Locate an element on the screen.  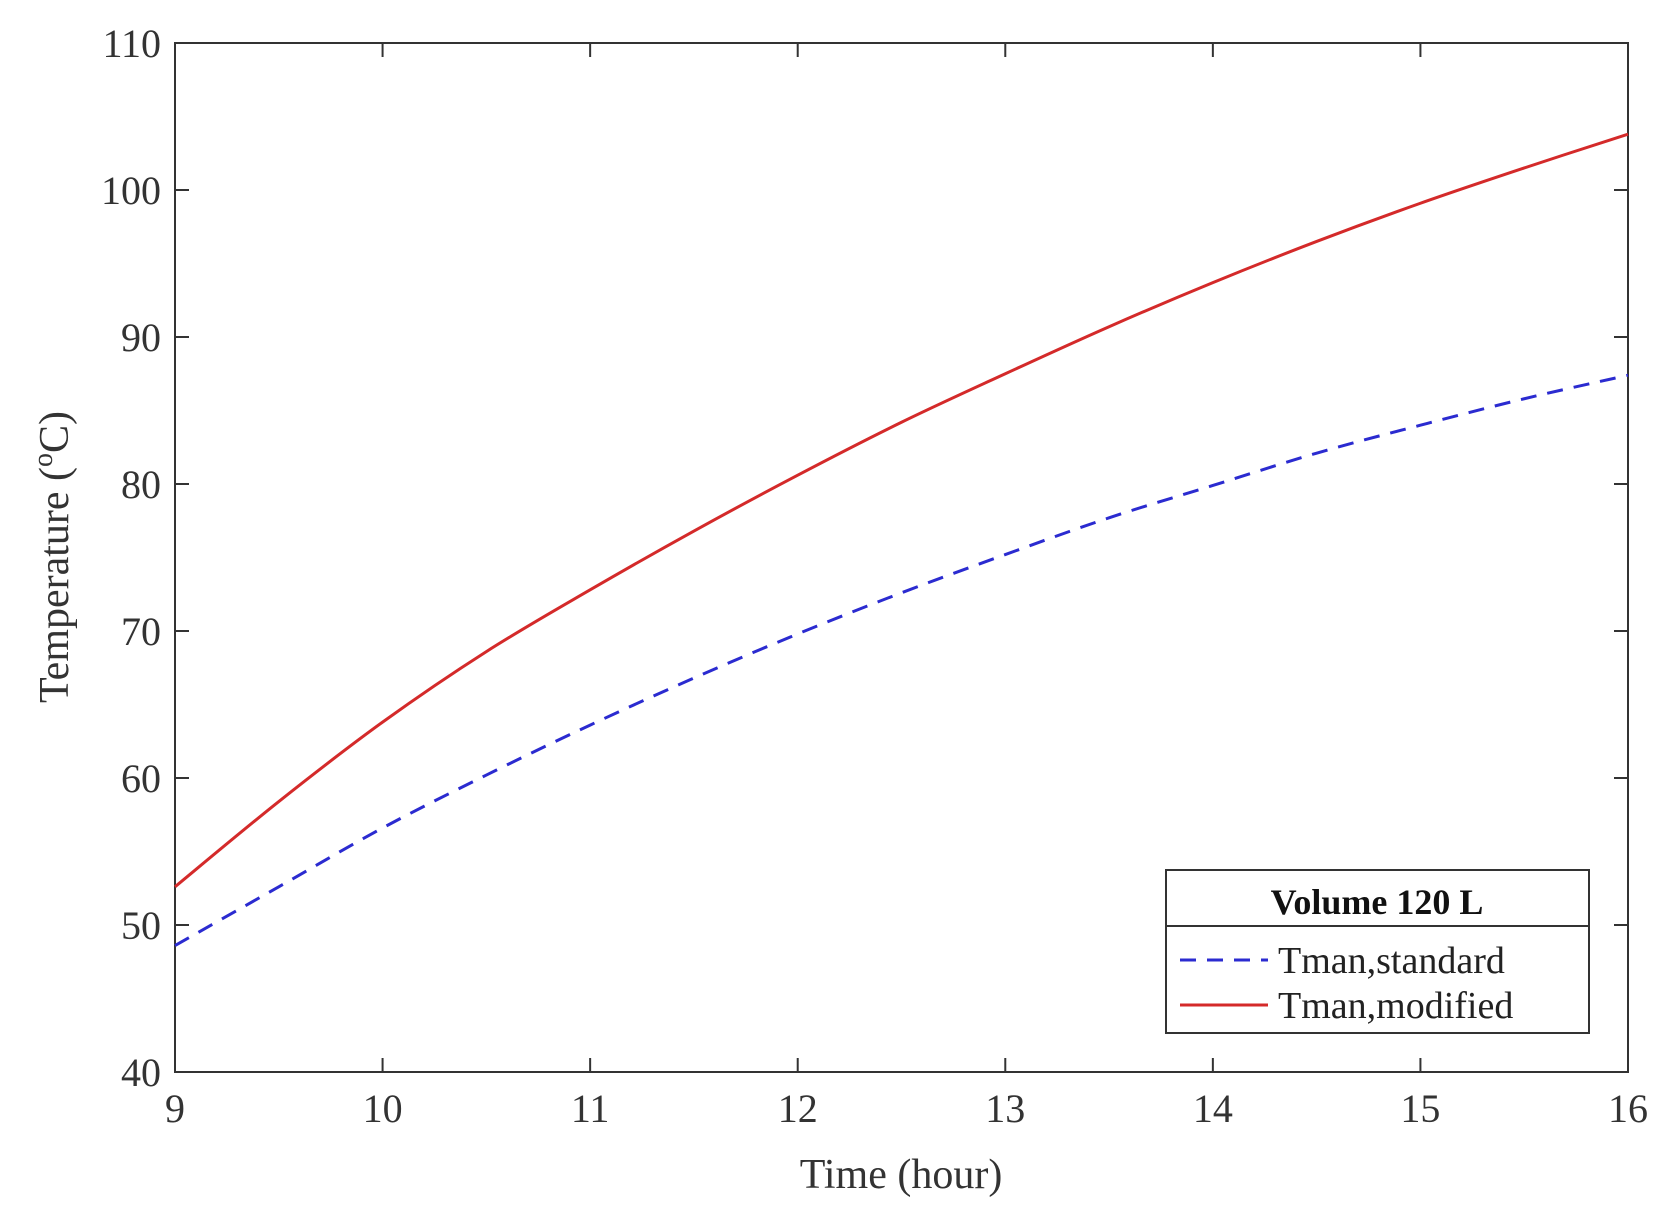
x-tick-label: 16 is located at coordinates (1628, 1108).